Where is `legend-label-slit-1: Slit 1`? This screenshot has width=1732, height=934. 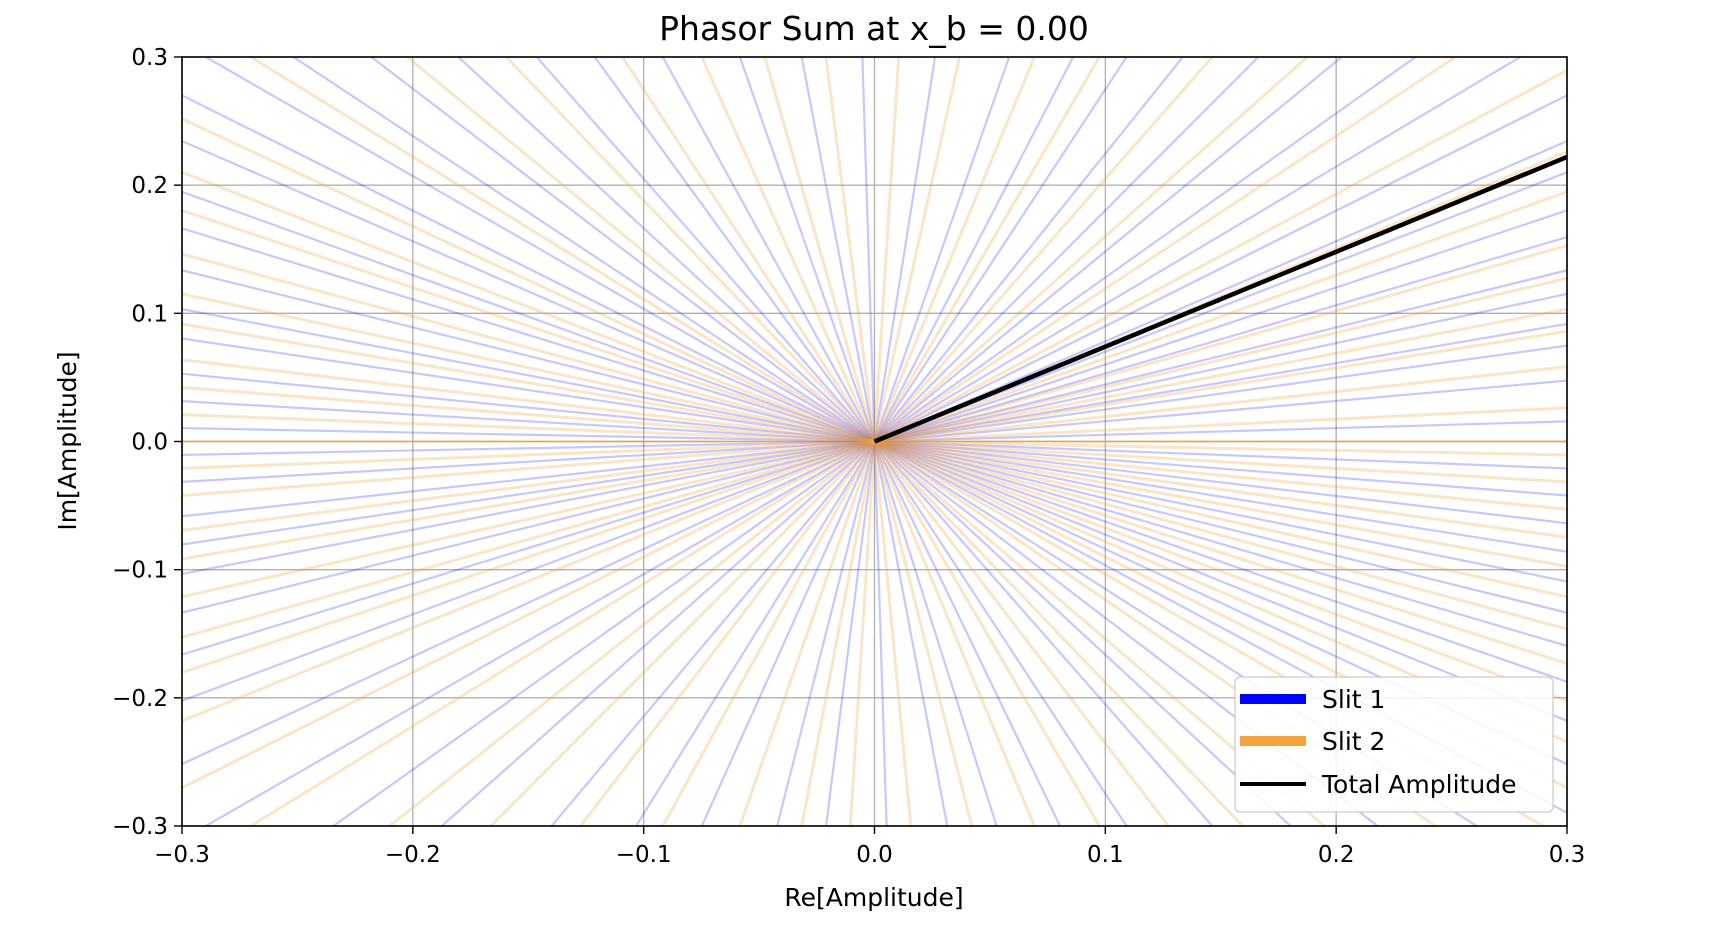
legend-label-slit-1: Slit 1 is located at coordinates (1353, 699).